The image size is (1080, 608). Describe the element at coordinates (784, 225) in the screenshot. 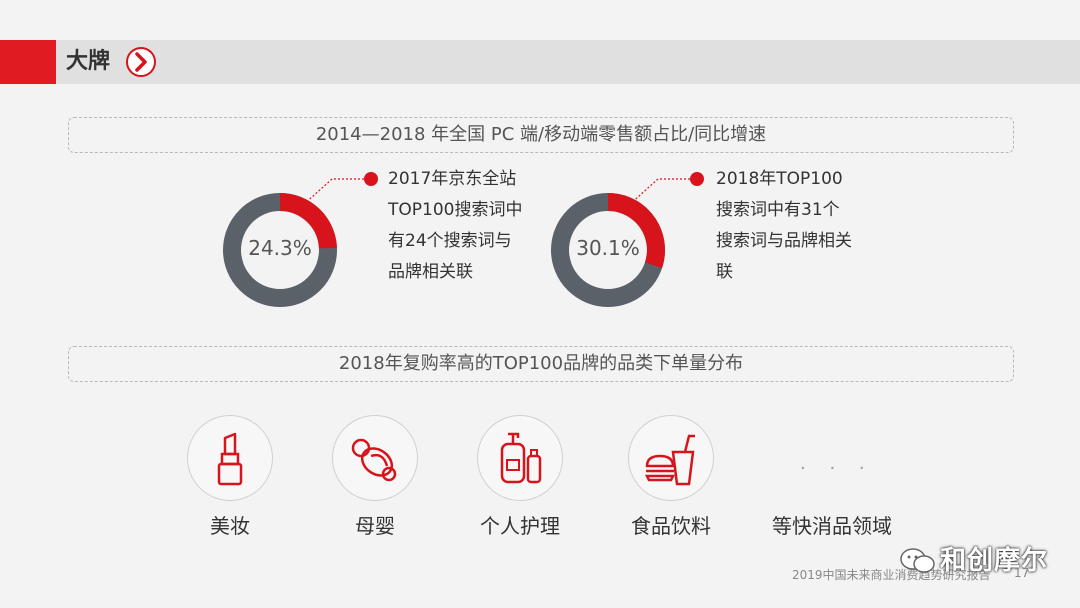

I see `note-text-2: 2018年TOP100 搜索词中有31个 搜索词与品牌相关 联` at that location.